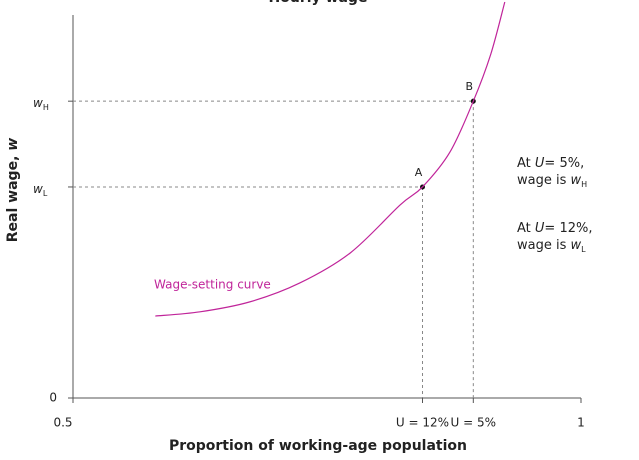 This screenshot has height=460, width=639. I want to click on annotation-part: L, so click(583, 249).